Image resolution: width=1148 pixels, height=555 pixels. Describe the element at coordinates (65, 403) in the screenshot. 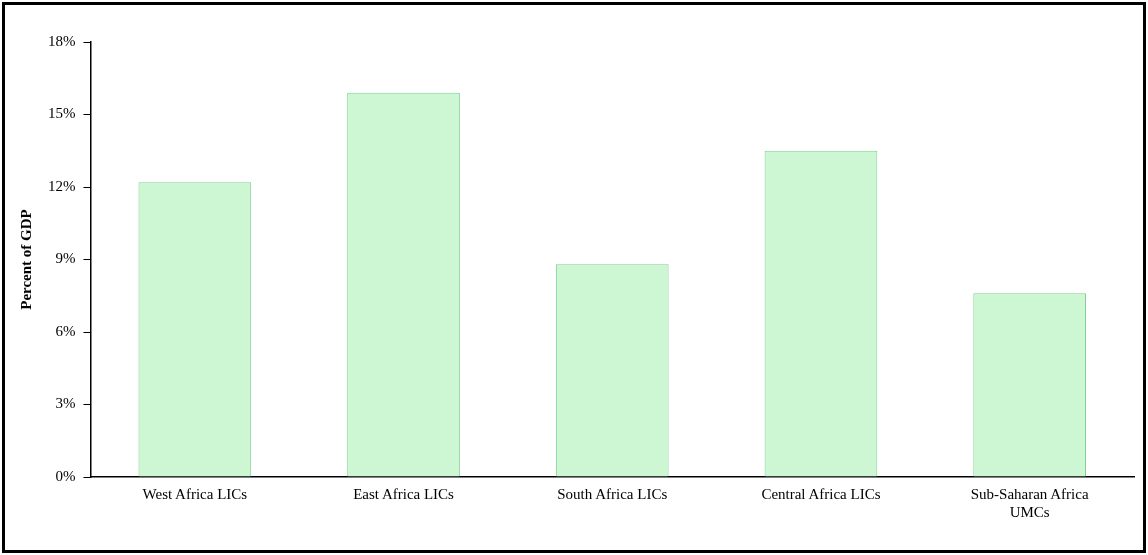

I see `y-tick-label: 3%` at that location.